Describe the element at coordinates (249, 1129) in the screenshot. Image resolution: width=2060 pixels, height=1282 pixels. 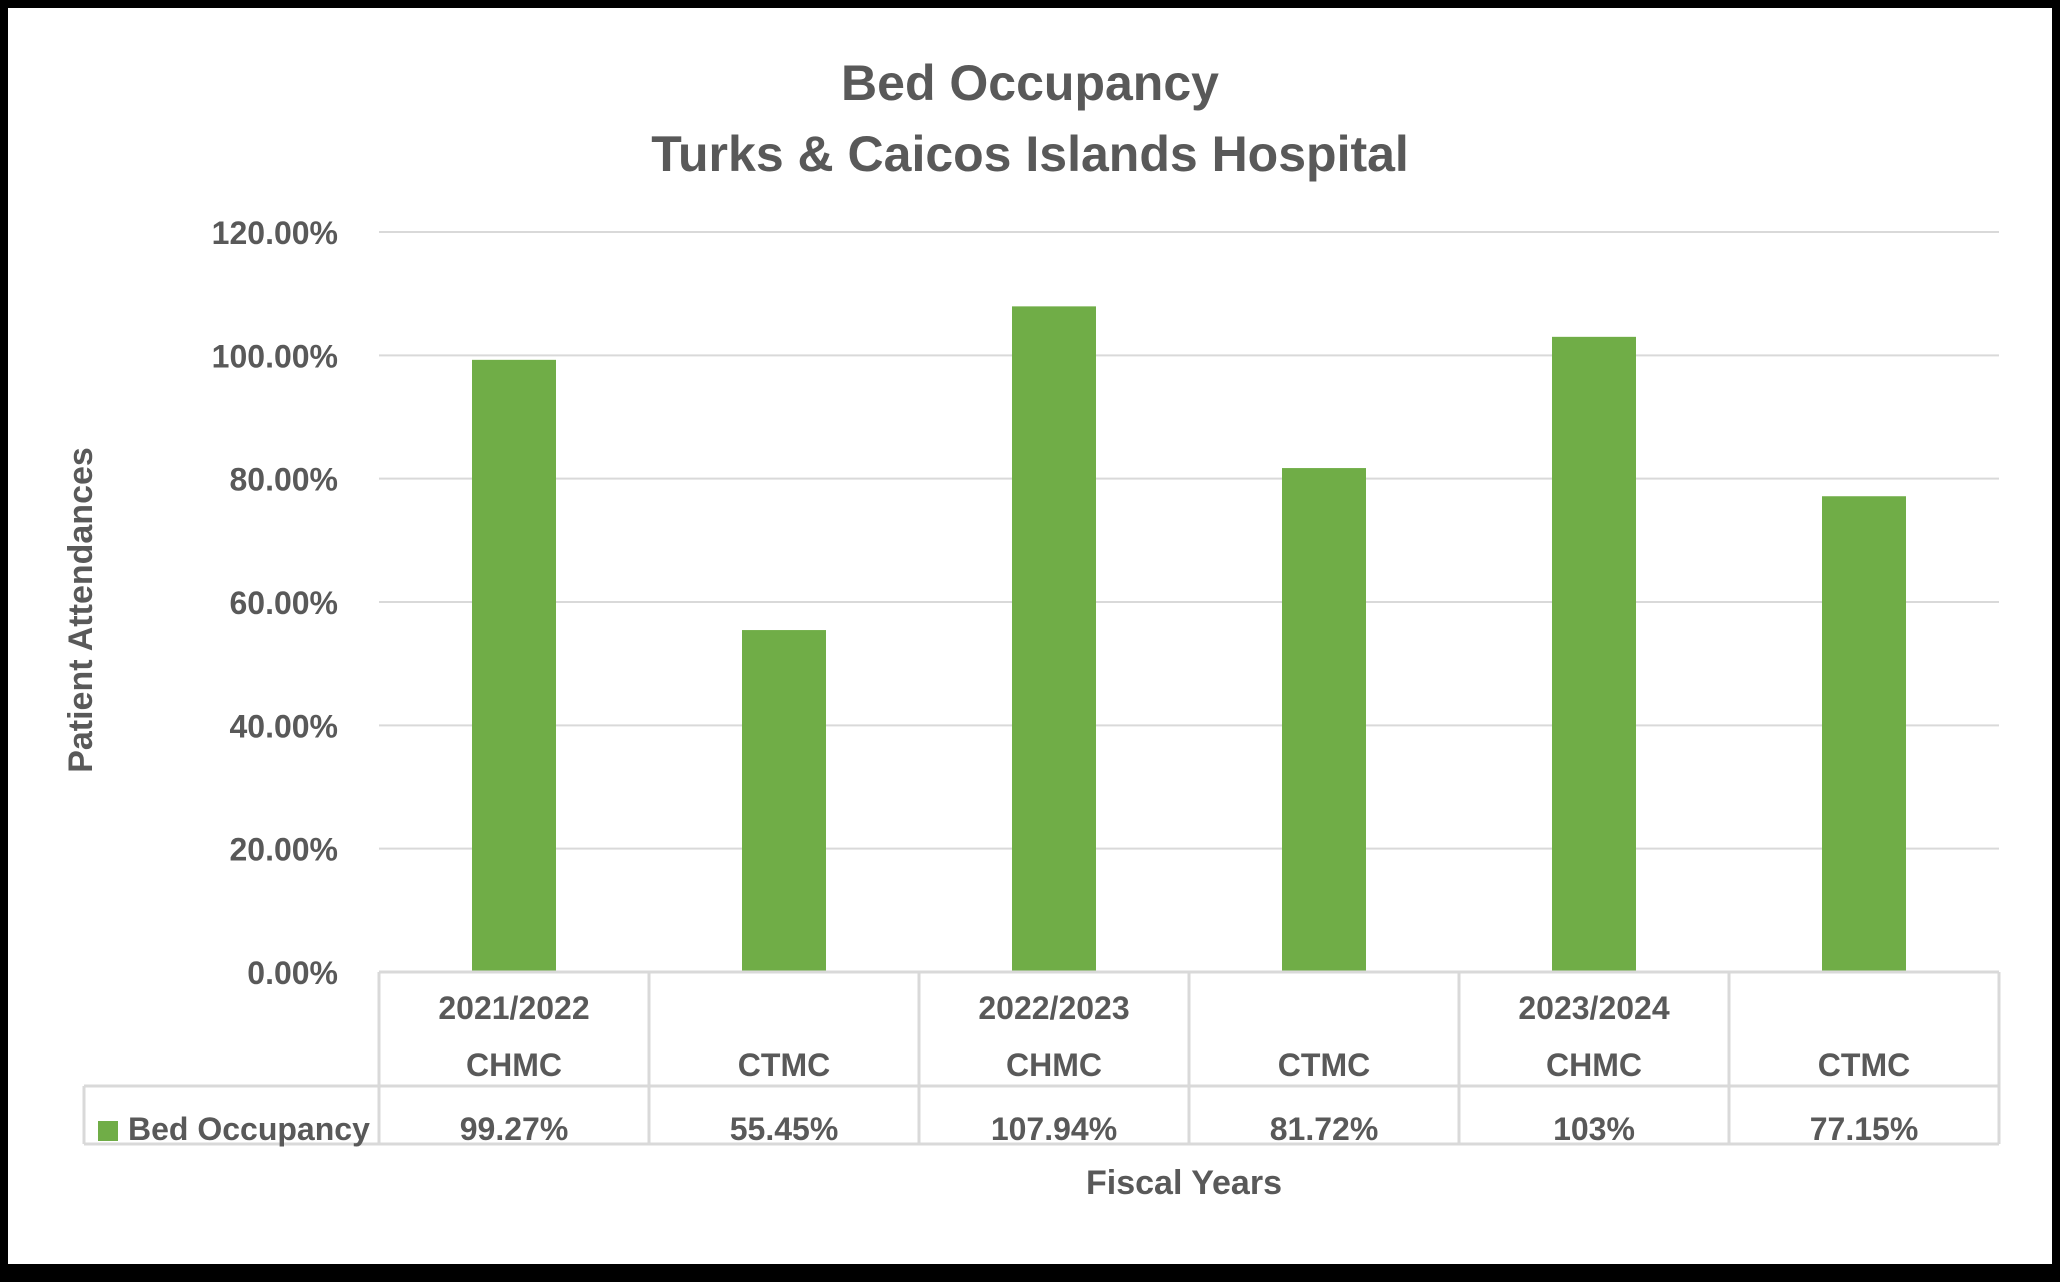
I see `legend-label: Bed Occupancy` at that location.